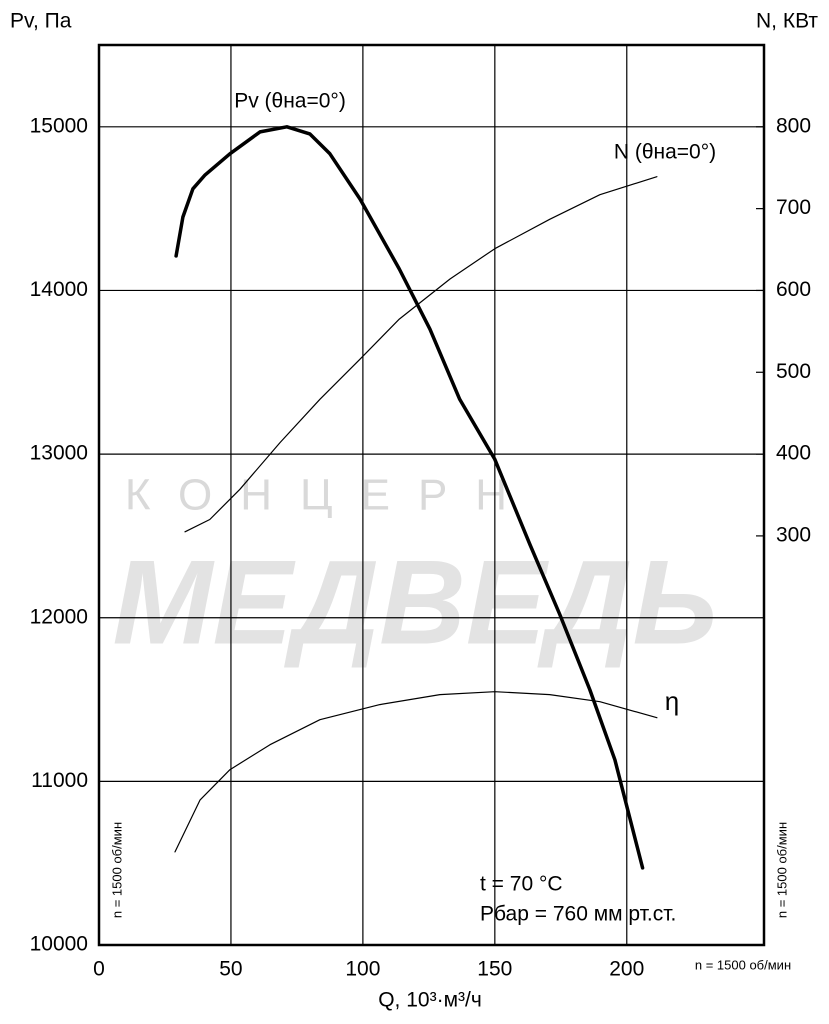 The image size is (829, 1024). What do you see at coordinates (494, 969) in the screenshot?
I see `x-tick-label: 150` at bounding box center [494, 969].